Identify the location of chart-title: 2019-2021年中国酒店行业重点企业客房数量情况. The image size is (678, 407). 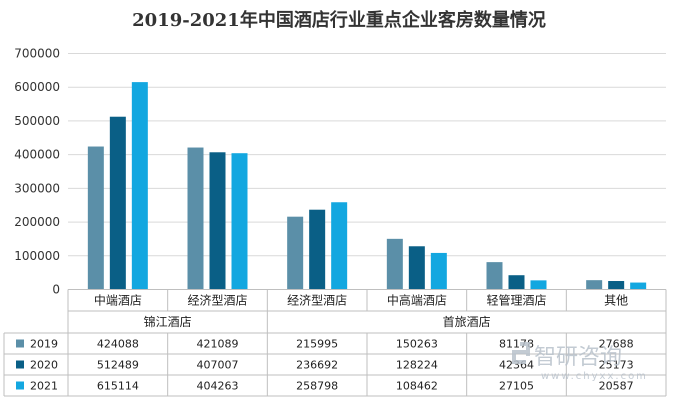
(339, 20).